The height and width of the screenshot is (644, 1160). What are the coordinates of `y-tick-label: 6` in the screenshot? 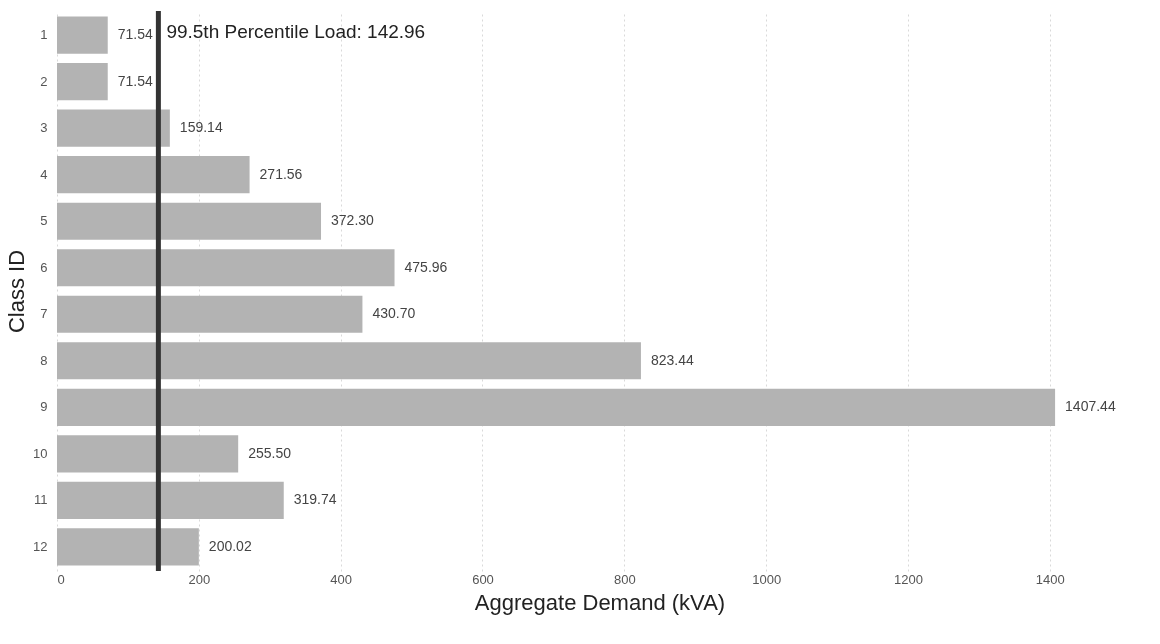 It's located at (44, 267).